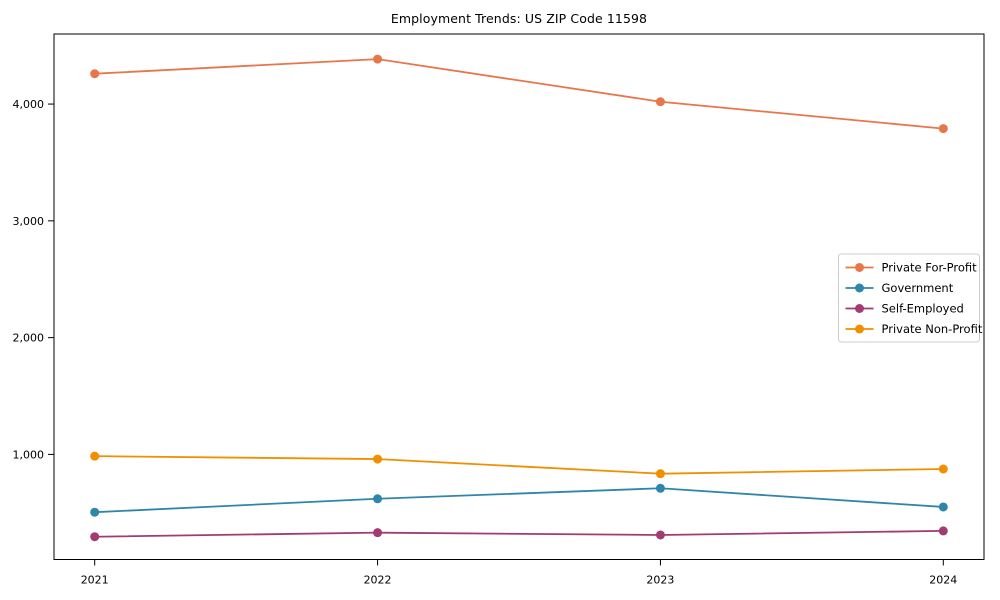 The height and width of the screenshot is (600, 1000). What do you see at coordinates (660, 580) in the screenshot?
I see `x-tick-label: 2023` at bounding box center [660, 580].